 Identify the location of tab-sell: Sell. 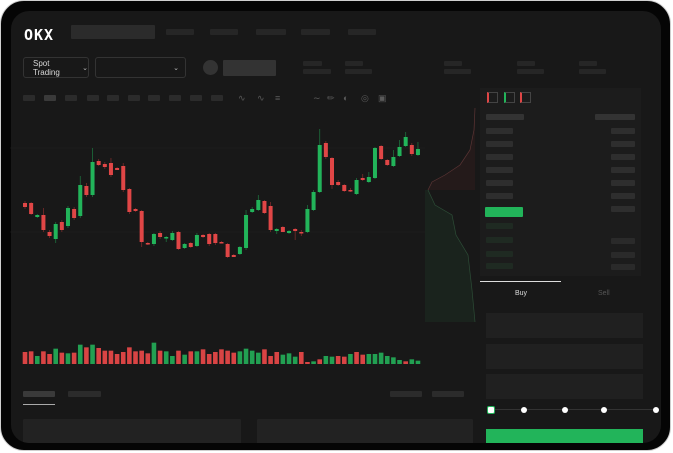
(604, 293).